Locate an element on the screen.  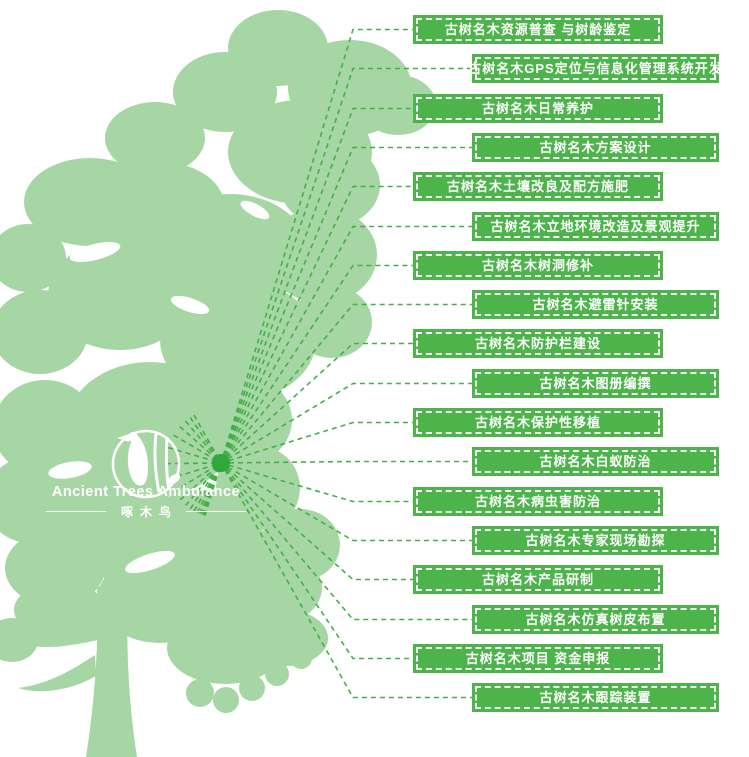
service-label: 古树名木防护栏建设 is located at coordinates (537, 343).